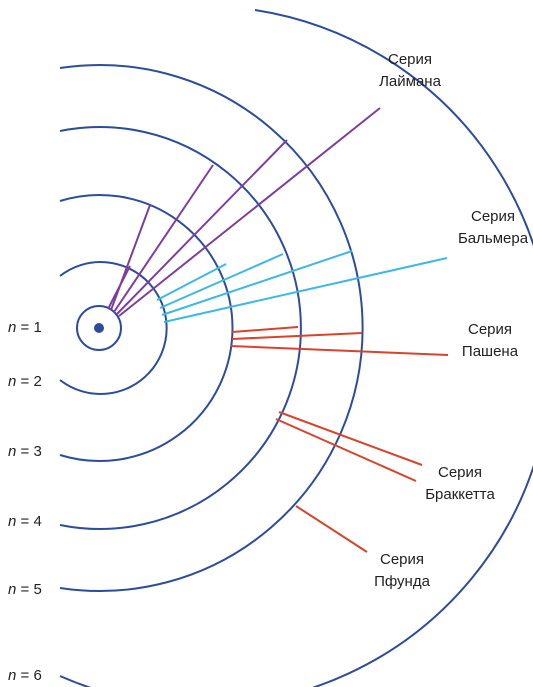  I want to click on level-number: = 6, so click(31, 675).